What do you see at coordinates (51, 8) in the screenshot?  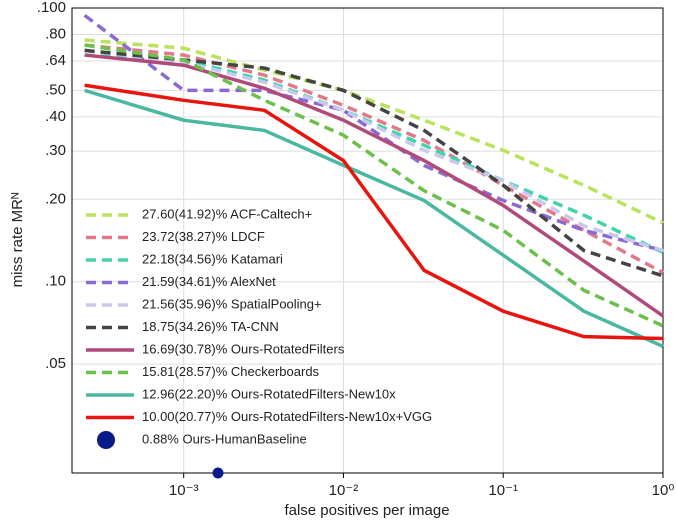 I see `y-tick-label: .100` at bounding box center [51, 8].